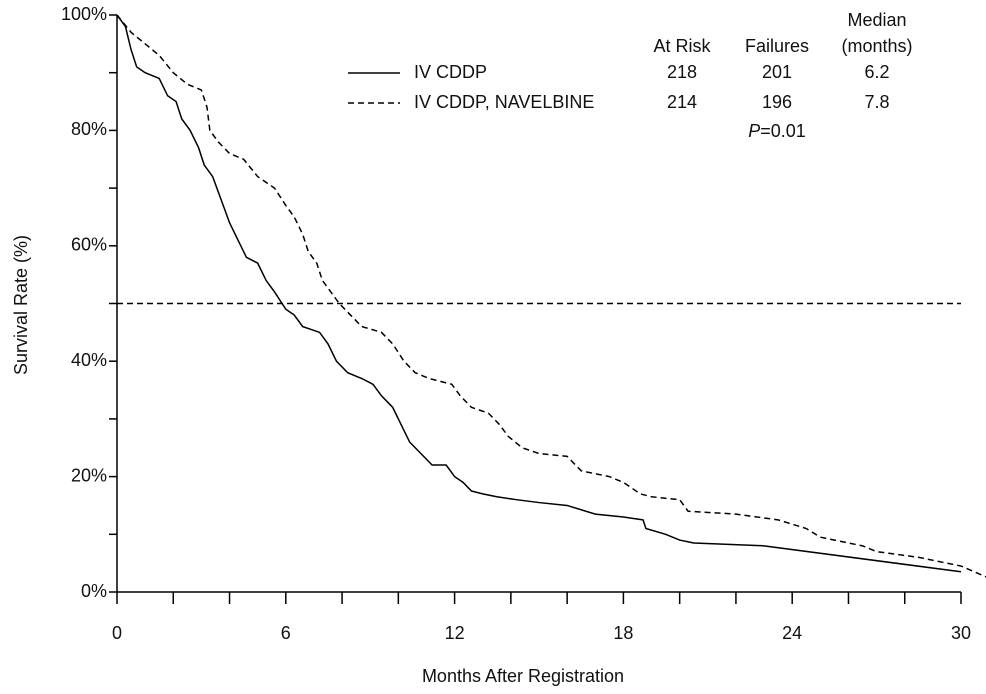  I want to click on y-tick-label: 100%, so click(84, 14).